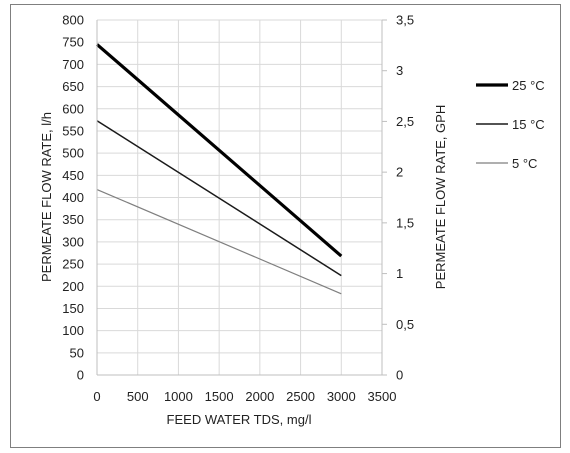 The height and width of the screenshot is (453, 570). What do you see at coordinates (239, 419) in the screenshot?
I see `x-axis-title: FEED WATER TDS, mg/l` at bounding box center [239, 419].